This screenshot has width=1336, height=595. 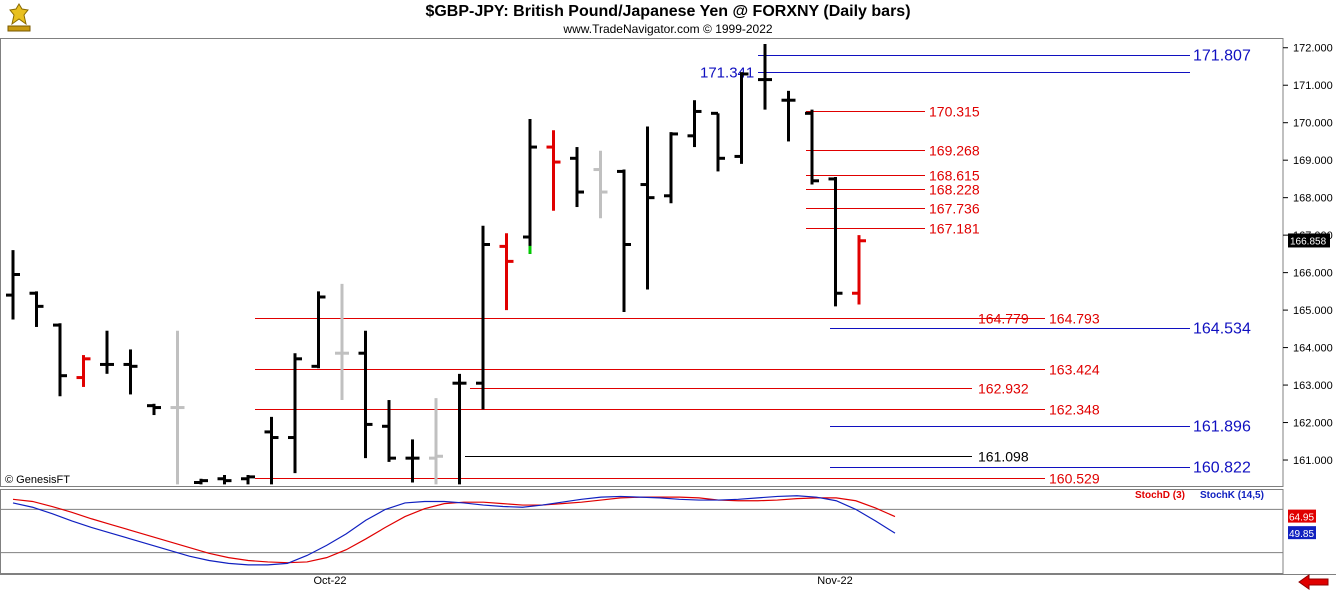 What do you see at coordinates (1160, 495) in the screenshot?
I see `legend-stochd: StochD (3)` at bounding box center [1160, 495].